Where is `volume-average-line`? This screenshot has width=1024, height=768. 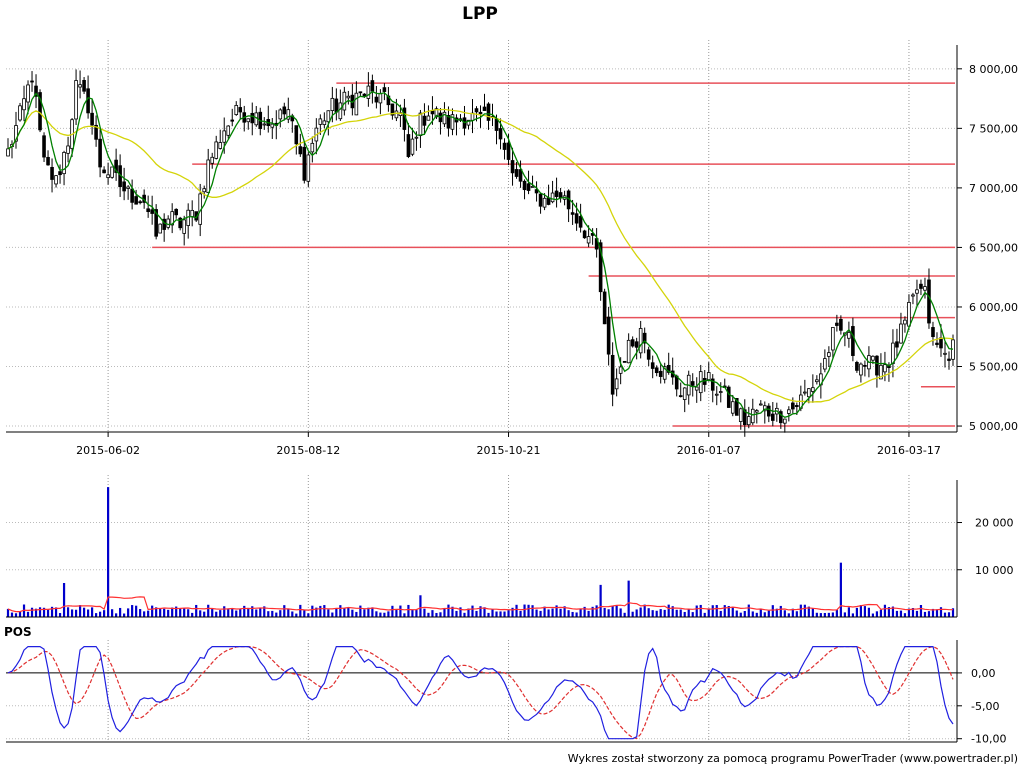
volume-average-line is located at coordinates (480, 604).